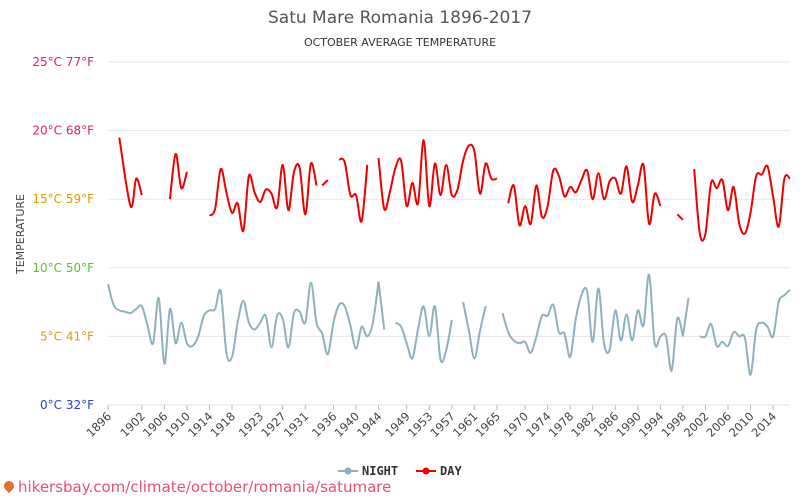 The height and width of the screenshot is (500, 800). What do you see at coordinates (583, 424) in the screenshot?
I see `x-tick-label: 1982` at bounding box center [583, 424].